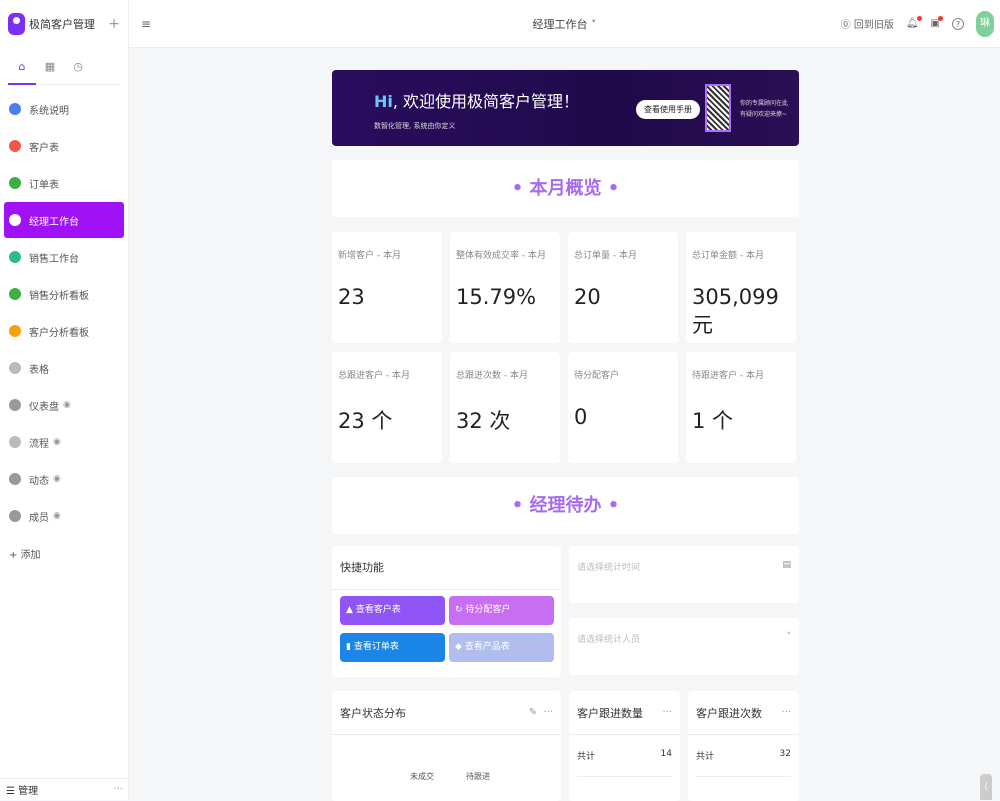 The image size is (1000, 801). What do you see at coordinates (64, 479) in the screenshot?
I see `sidebar-item: 动态 ◉` at bounding box center [64, 479].